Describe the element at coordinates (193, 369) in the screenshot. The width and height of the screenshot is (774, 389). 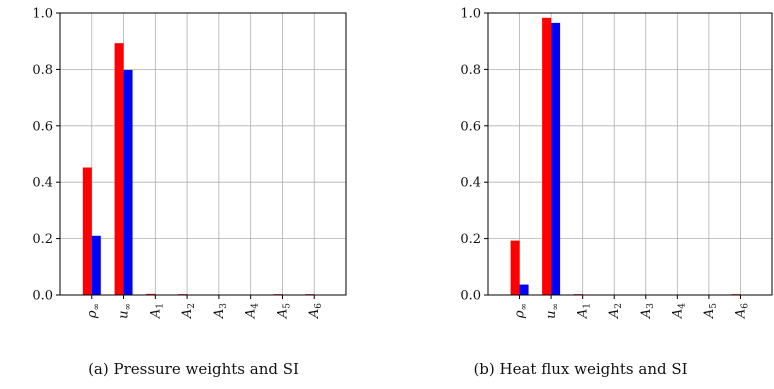
I see `caption-a: (a) Pressure weights and SI` at that location.